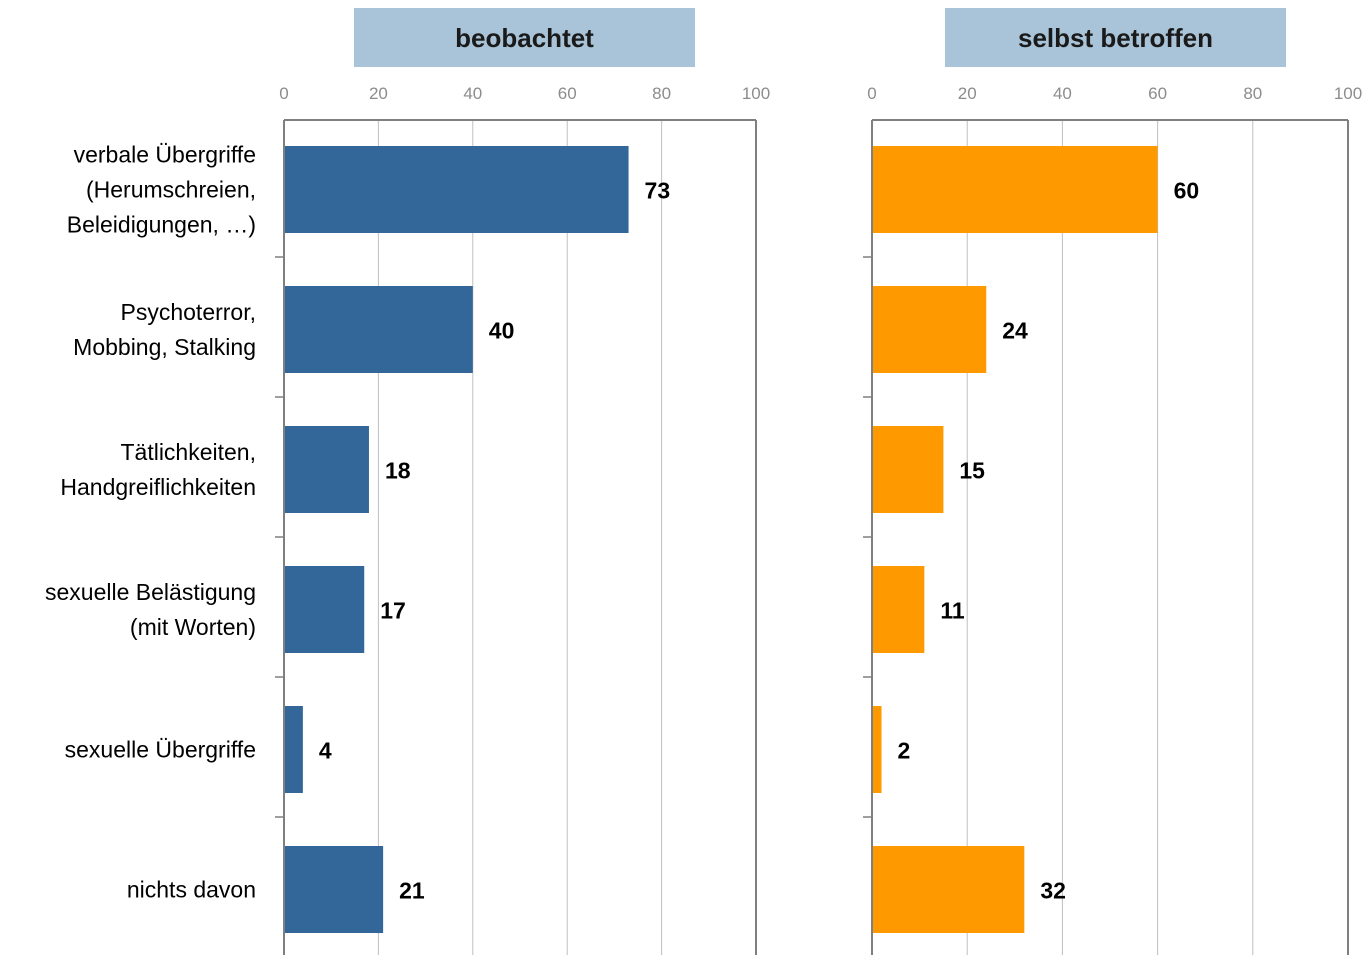 Image resolution: width=1372 pixels, height=955 pixels. I want to click on category-label-line: Psychoterror,, so click(189, 312).